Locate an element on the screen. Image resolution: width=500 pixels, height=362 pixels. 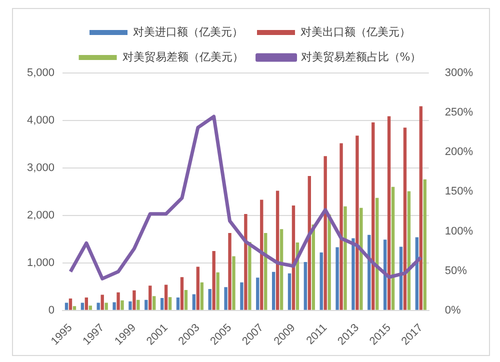
y2-tick-label: 200% is located at coordinates (459, 152).